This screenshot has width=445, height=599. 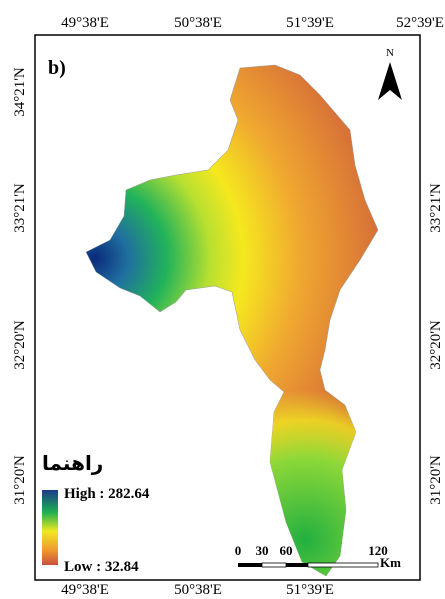 I want to click on scale-label: 120, so click(x=378, y=550).